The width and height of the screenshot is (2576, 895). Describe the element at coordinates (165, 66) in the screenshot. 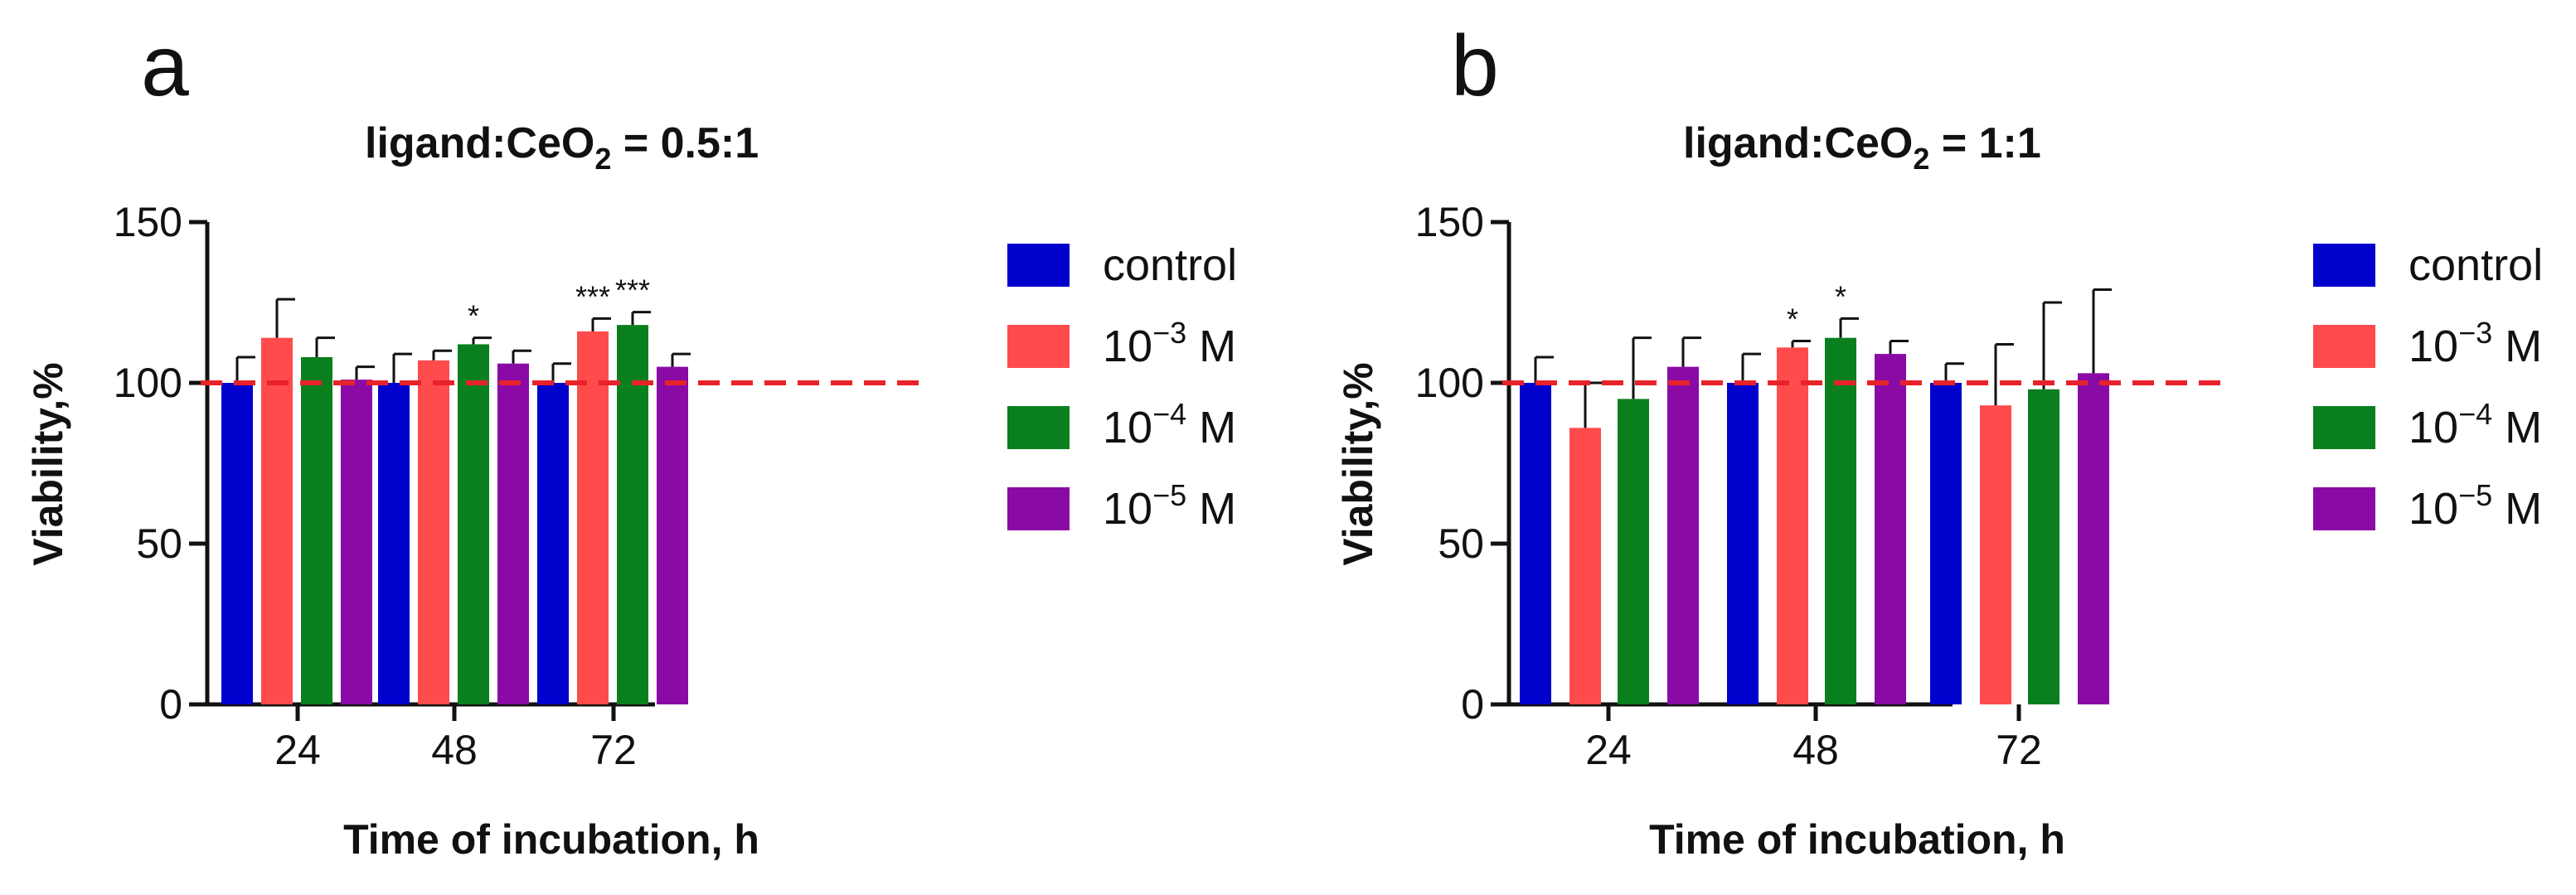

I see `panel-letter: a` at that location.